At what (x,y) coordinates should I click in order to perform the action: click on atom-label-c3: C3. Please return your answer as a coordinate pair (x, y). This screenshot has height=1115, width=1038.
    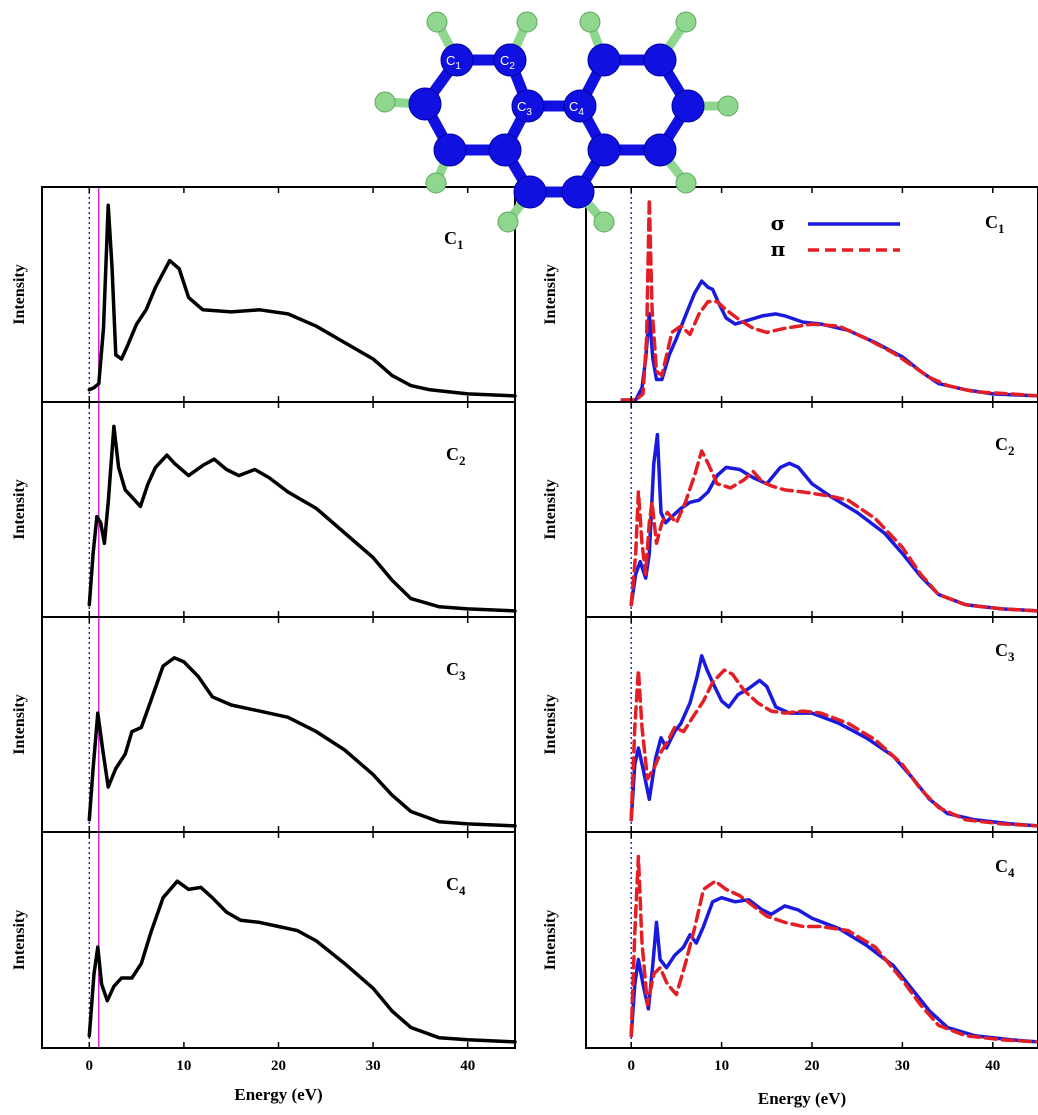
    Looking at the image, I should click on (524, 108).